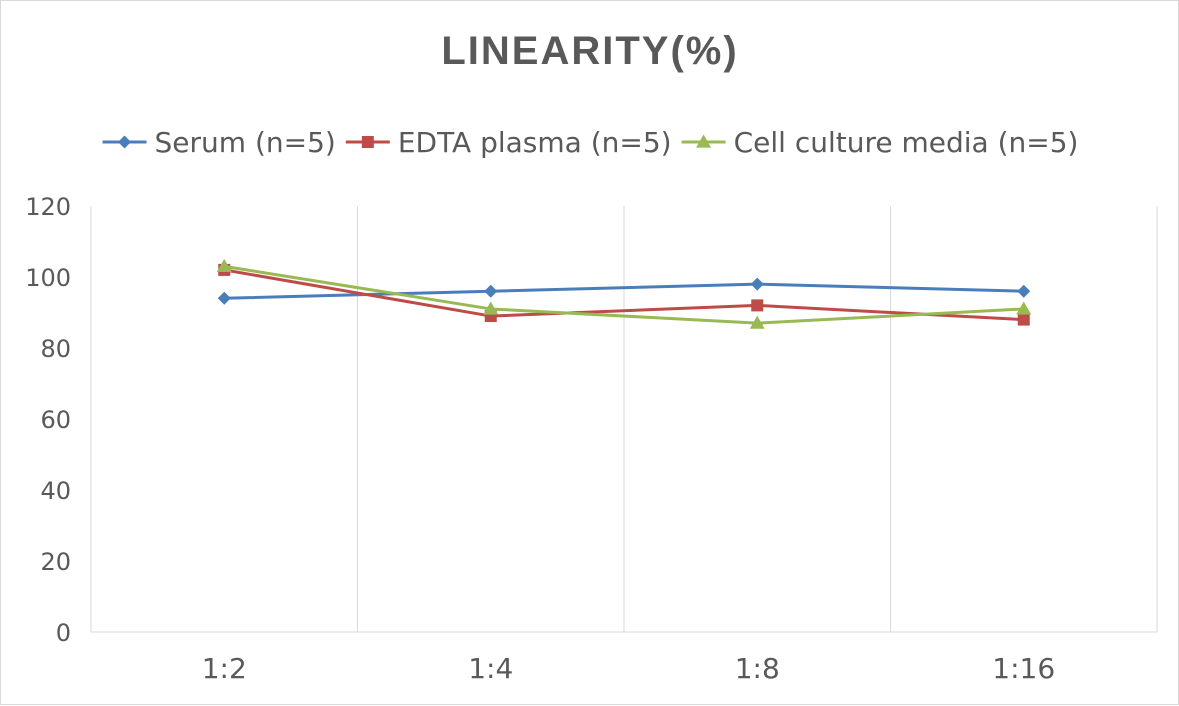  I want to click on x-tick-label: 1:4, so click(490, 668).